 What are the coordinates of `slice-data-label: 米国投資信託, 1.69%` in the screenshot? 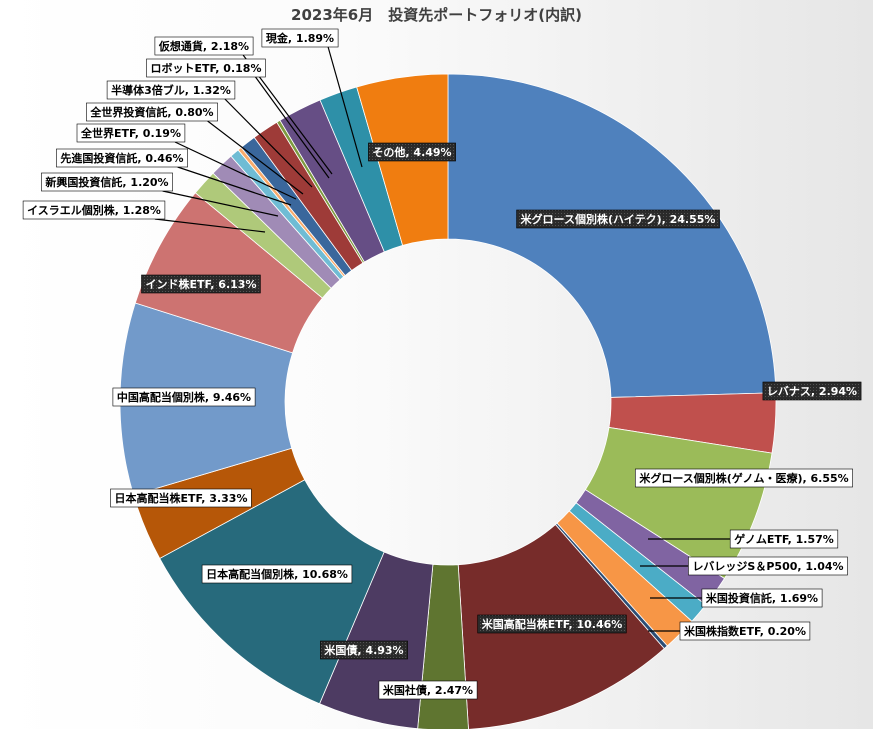 It's located at (762, 598).